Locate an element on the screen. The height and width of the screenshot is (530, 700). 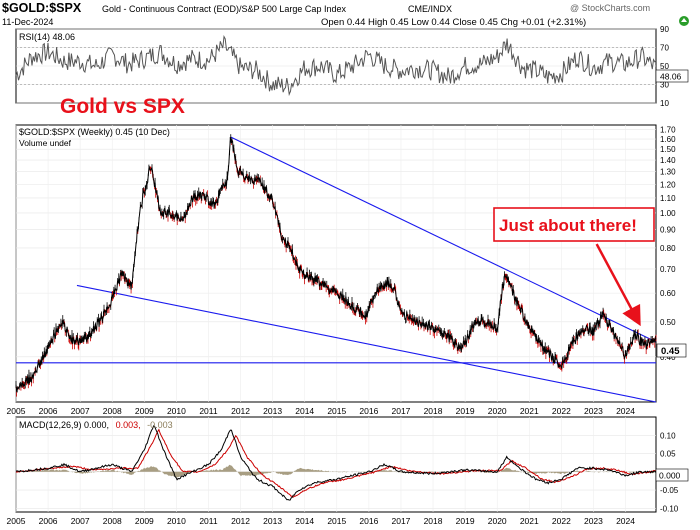
macd-x-tick-label: 2005 is located at coordinates (16, 521).